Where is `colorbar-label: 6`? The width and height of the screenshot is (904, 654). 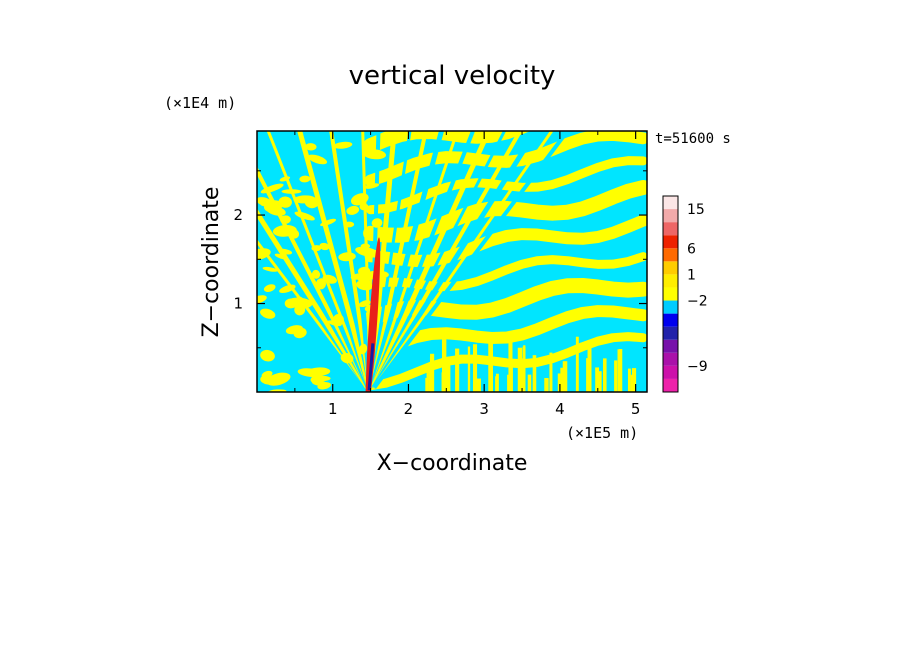
colorbar-label: 6 is located at coordinates (691, 249).